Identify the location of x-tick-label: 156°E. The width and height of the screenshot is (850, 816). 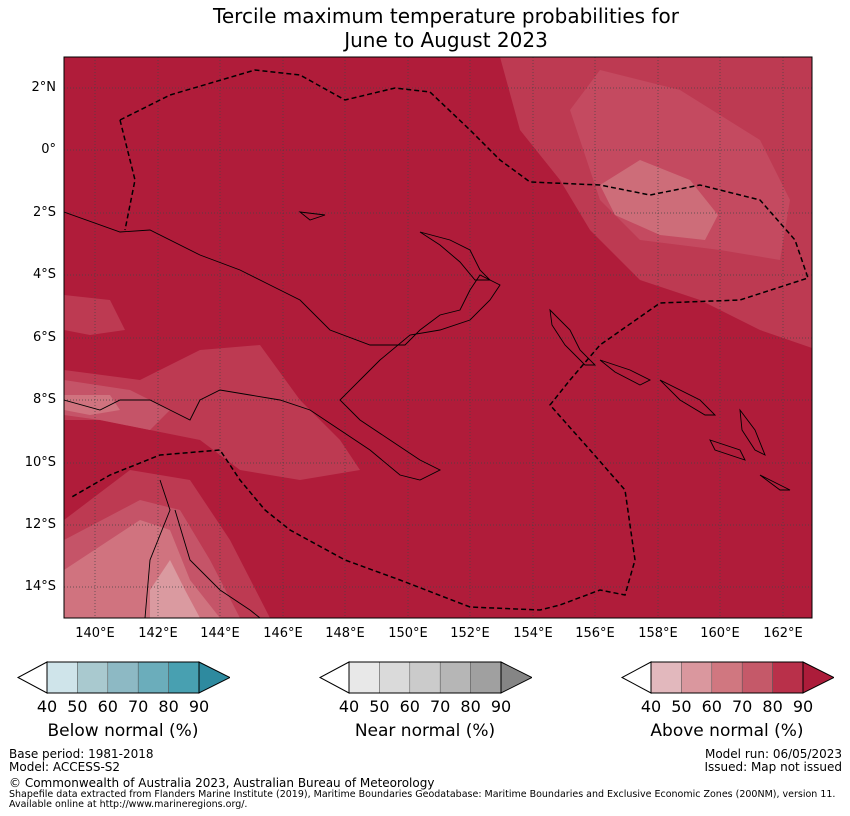
(595, 633).